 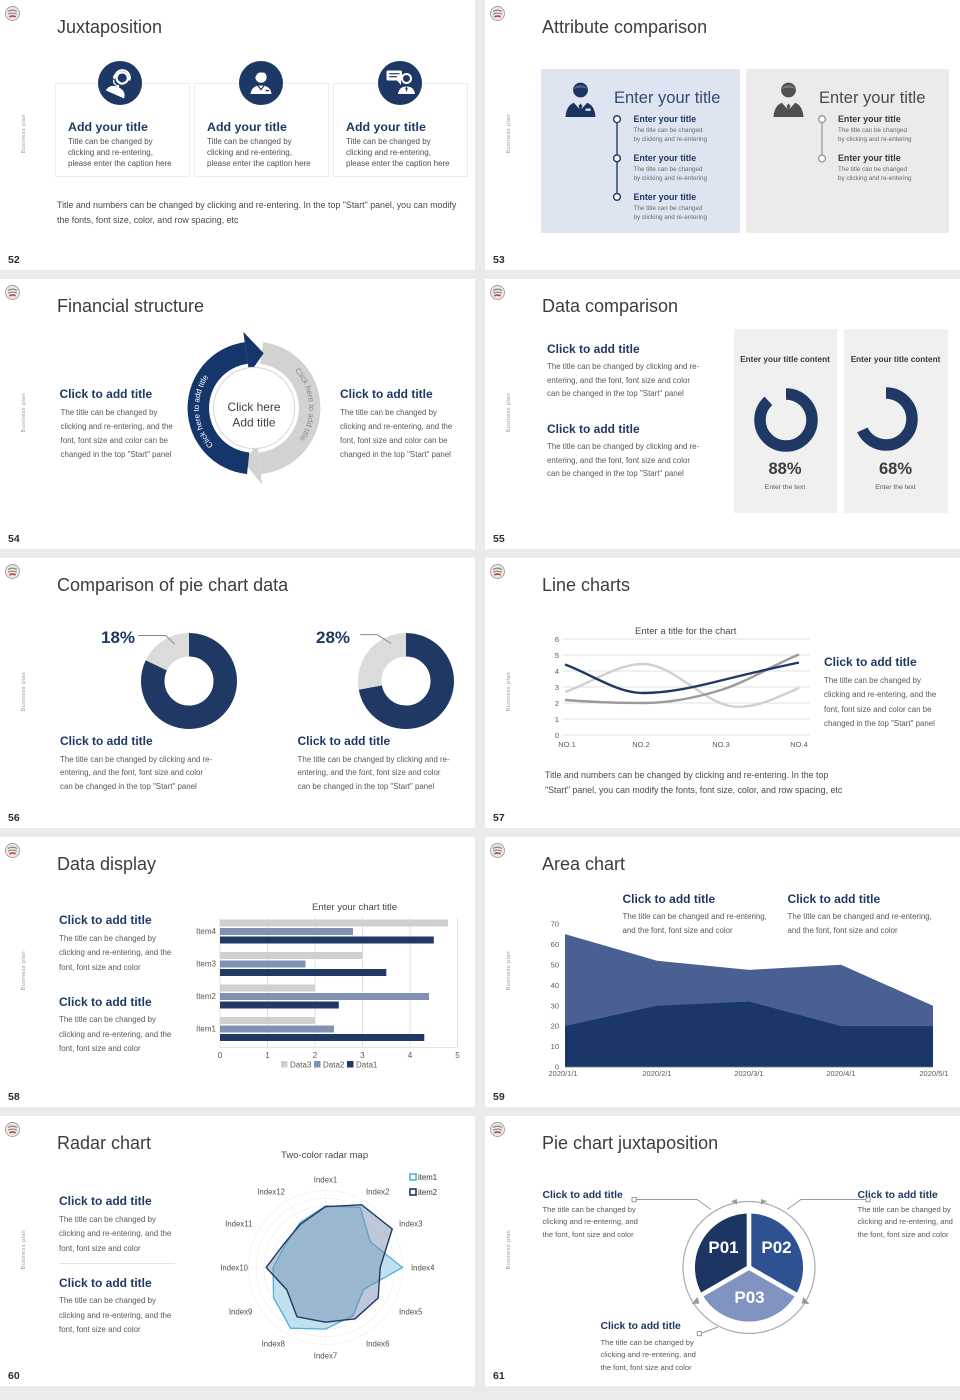 What do you see at coordinates (840, 1073) in the screenshot?
I see `svg-text: 2020/4/1` at bounding box center [840, 1073].